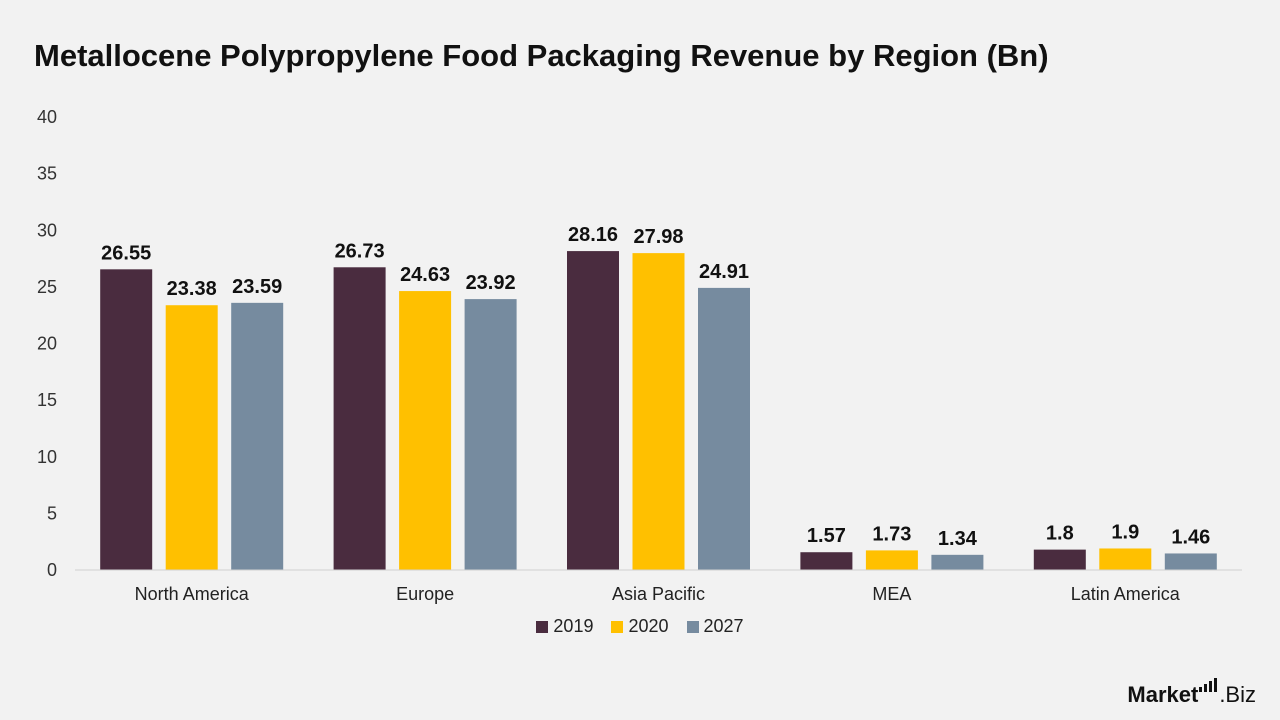  Describe the element at coordinates (1237, 694) in the screenshot. I see `brand-logo-rest: .Biz` at that location.